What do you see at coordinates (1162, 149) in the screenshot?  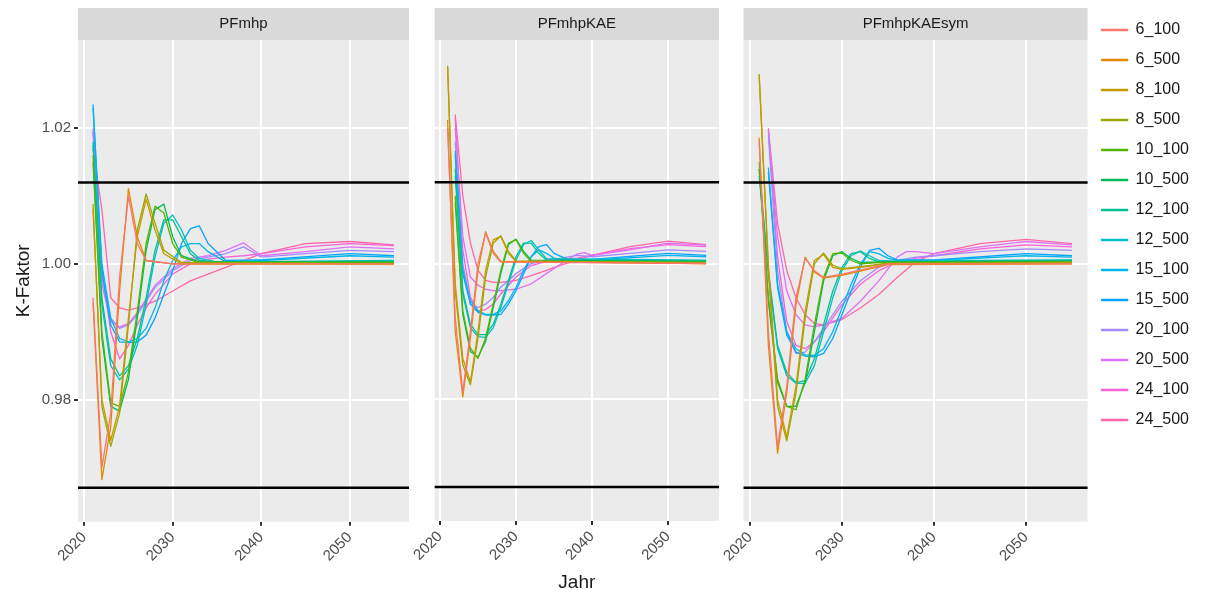 I see `legend-label: 10_100` at bounding box center [1162, 149].